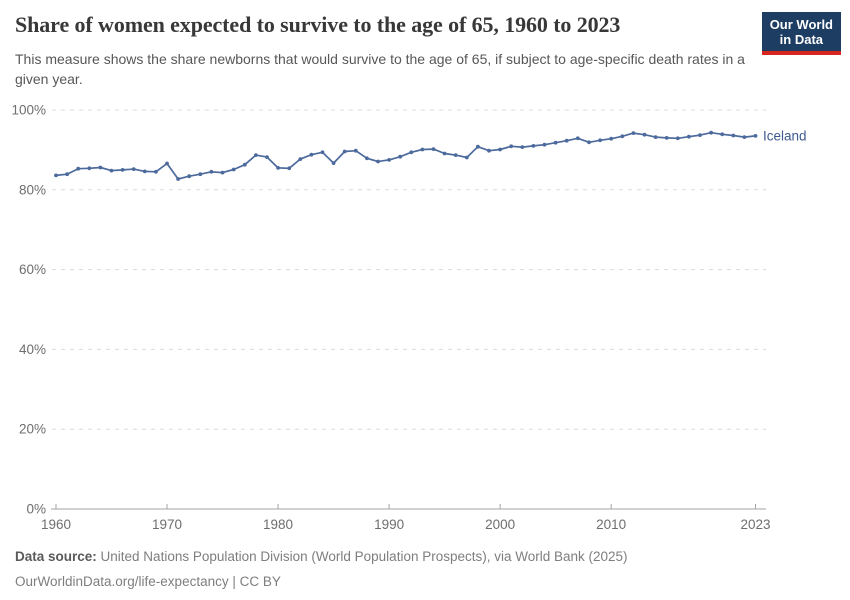 Image resolution: width=850 pixels, height=600 pixels. Describe the element at coordinates (28, 110) in the screenshot. I see `y-tick-label: 100%` at that location.